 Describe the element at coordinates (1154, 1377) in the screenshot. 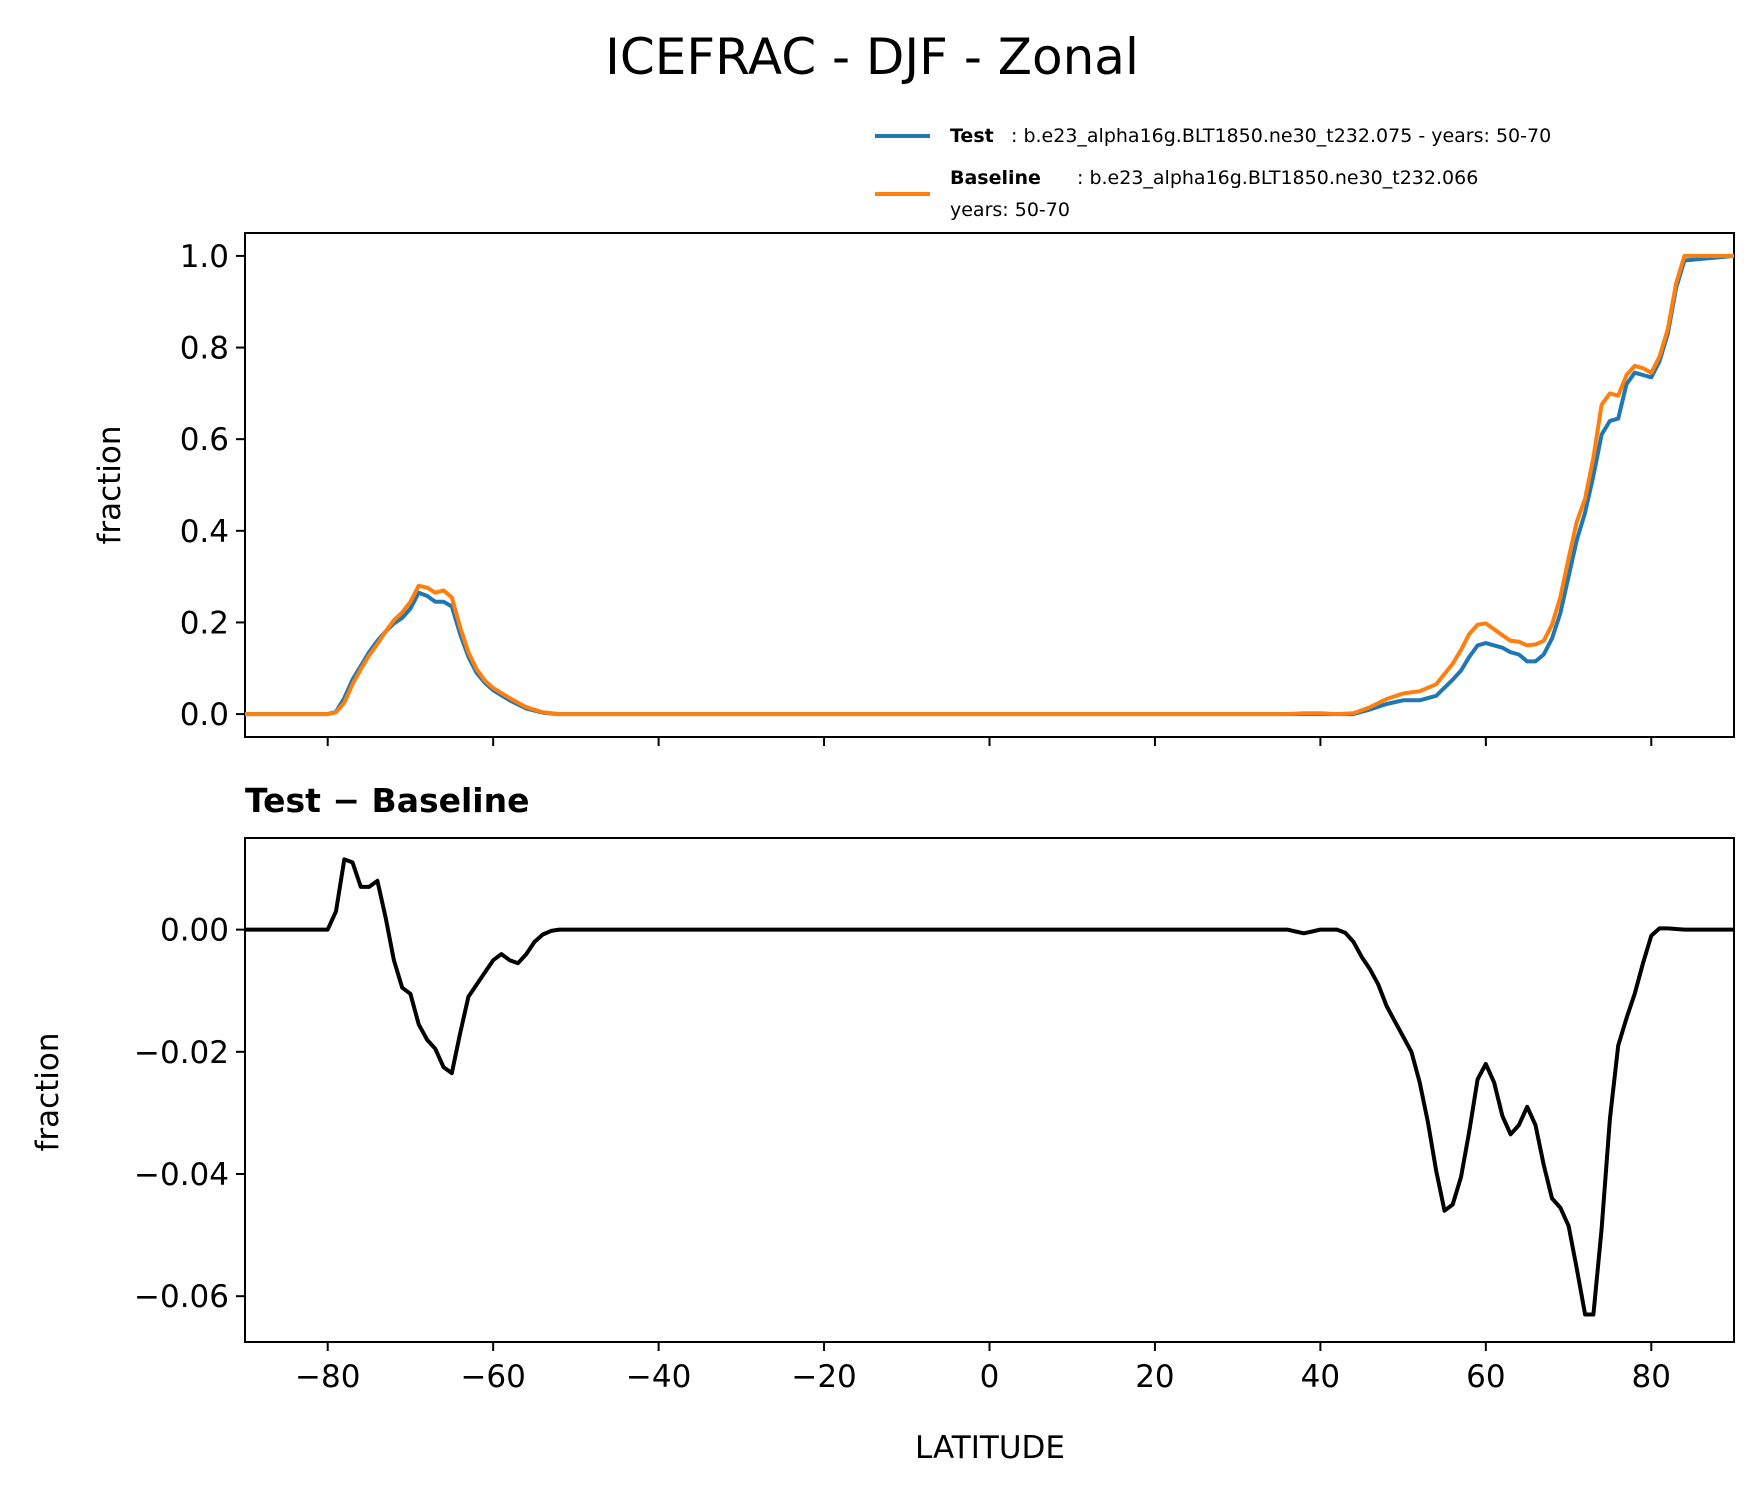

I see `bottom-x-tick-label: 20` at that location.